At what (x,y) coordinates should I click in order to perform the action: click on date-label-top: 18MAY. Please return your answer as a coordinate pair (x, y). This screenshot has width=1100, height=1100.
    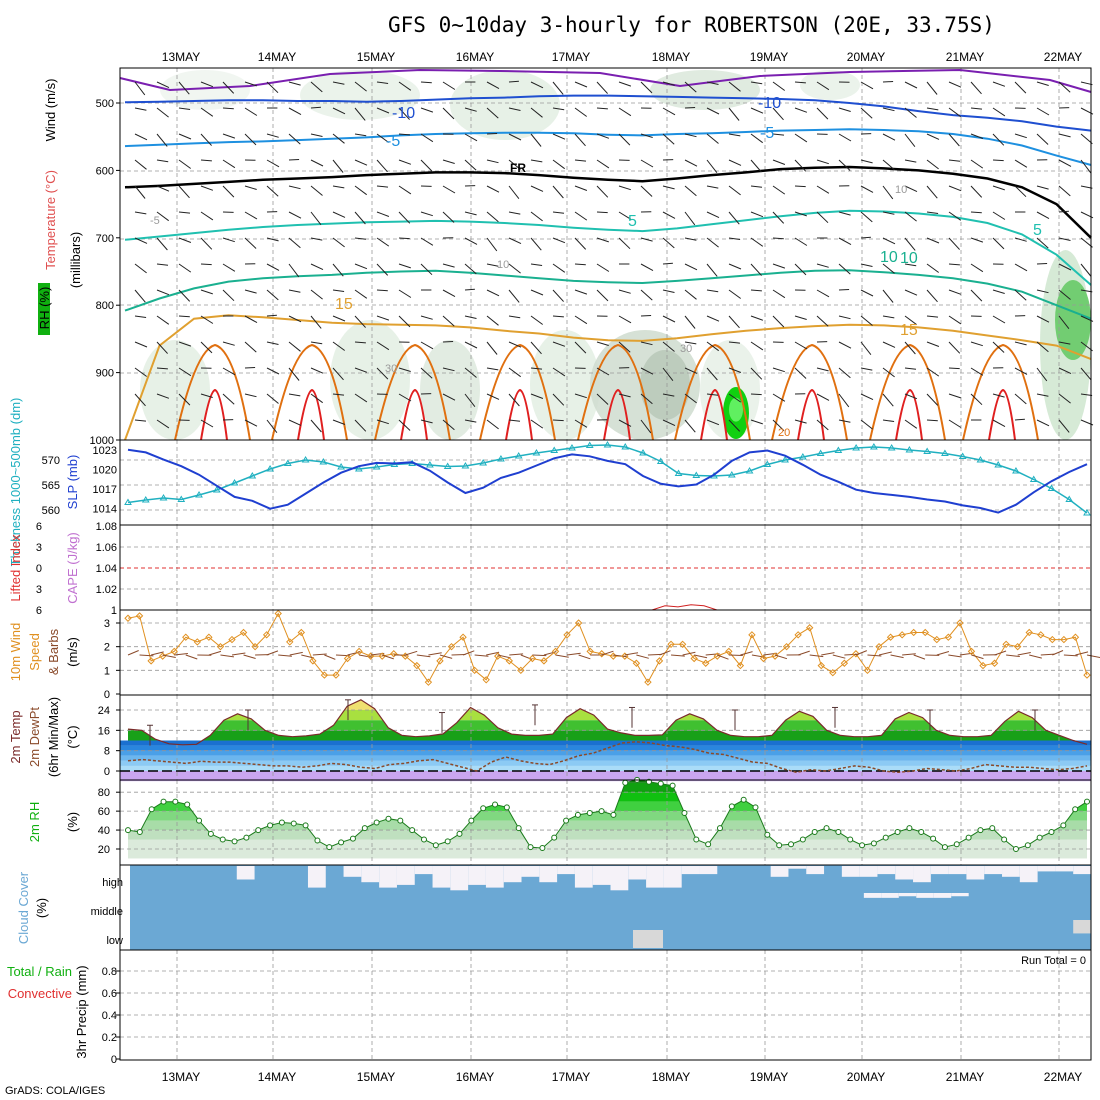
    Looking at the image, I should click on (671, 57).